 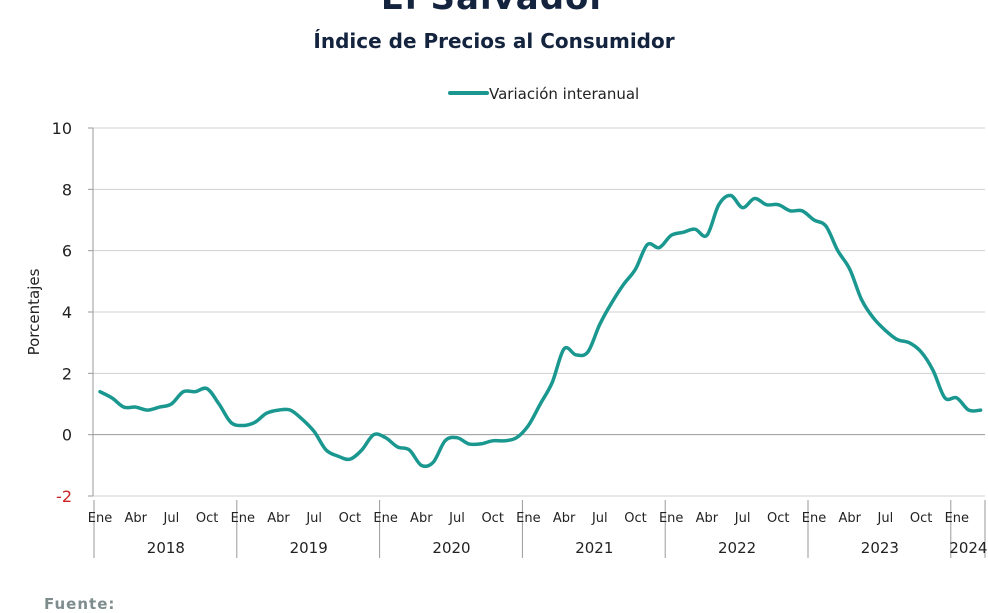 I want to click on y-tick-label: -2, so click(x=64, y=496).